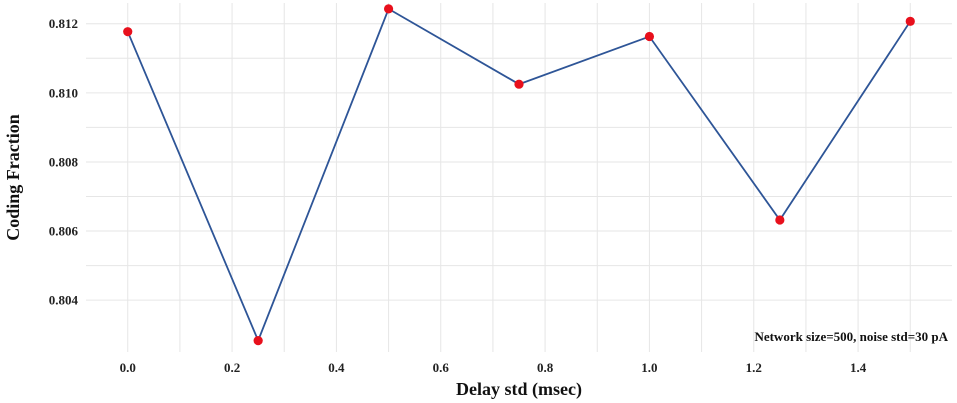  What do you see at coordinates (851, 336) in the screenshot?
I see `chart-annotation: Network size=500, noise std=30 pA` at bounding box center [851, 336].